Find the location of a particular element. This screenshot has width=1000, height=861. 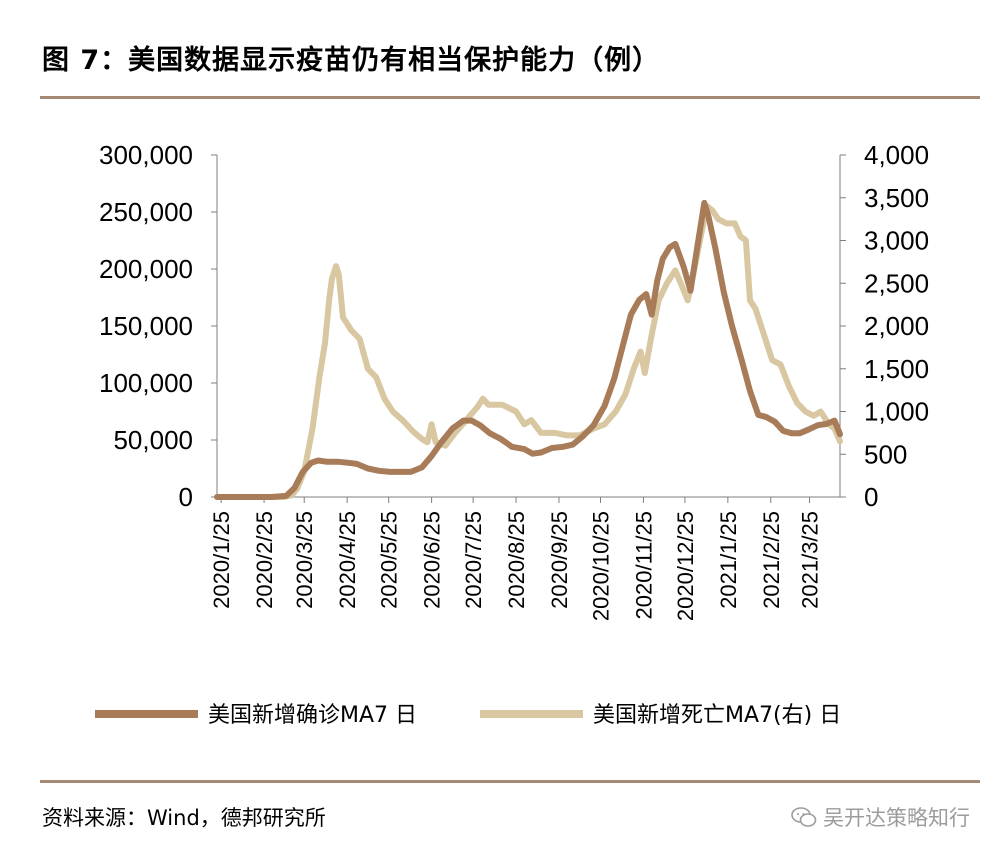

top-divider is located at coordinates (510, 97).